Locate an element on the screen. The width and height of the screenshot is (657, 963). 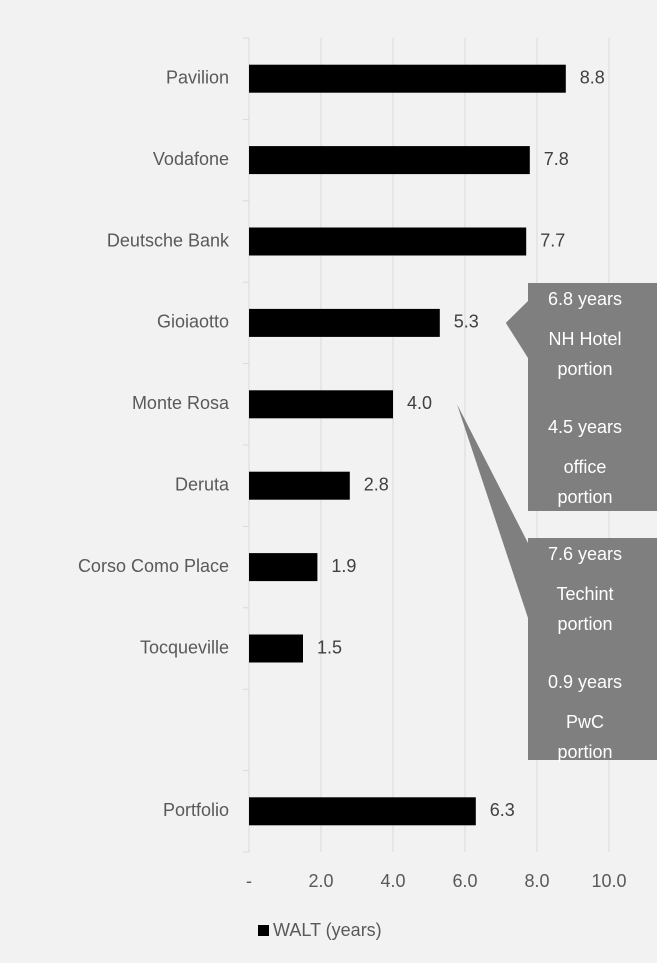
legend-label: WALT (years) is located at coordinates (327, 930).